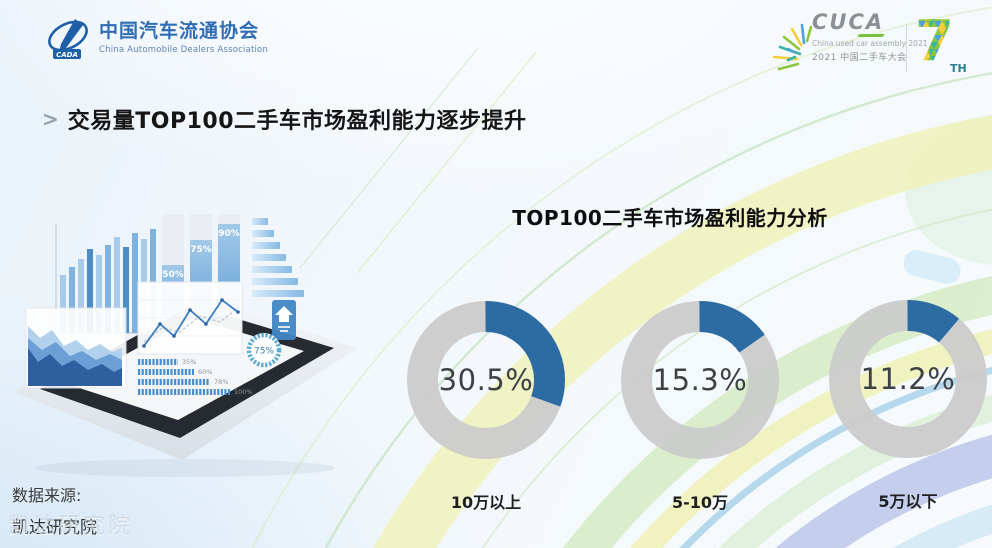  Describe the element at coordinates (871, 35) in the screenshot. I see `cuca-underline` at that location.